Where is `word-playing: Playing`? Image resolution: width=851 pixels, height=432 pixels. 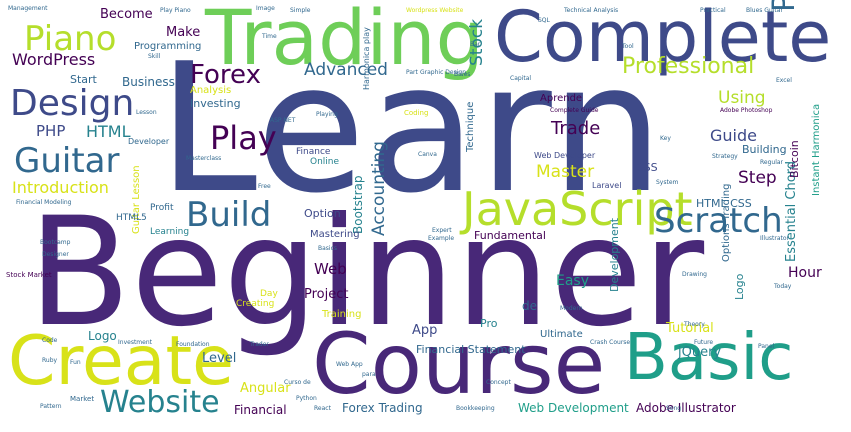 word-playing: Playing is located at coordinates (327, 114).